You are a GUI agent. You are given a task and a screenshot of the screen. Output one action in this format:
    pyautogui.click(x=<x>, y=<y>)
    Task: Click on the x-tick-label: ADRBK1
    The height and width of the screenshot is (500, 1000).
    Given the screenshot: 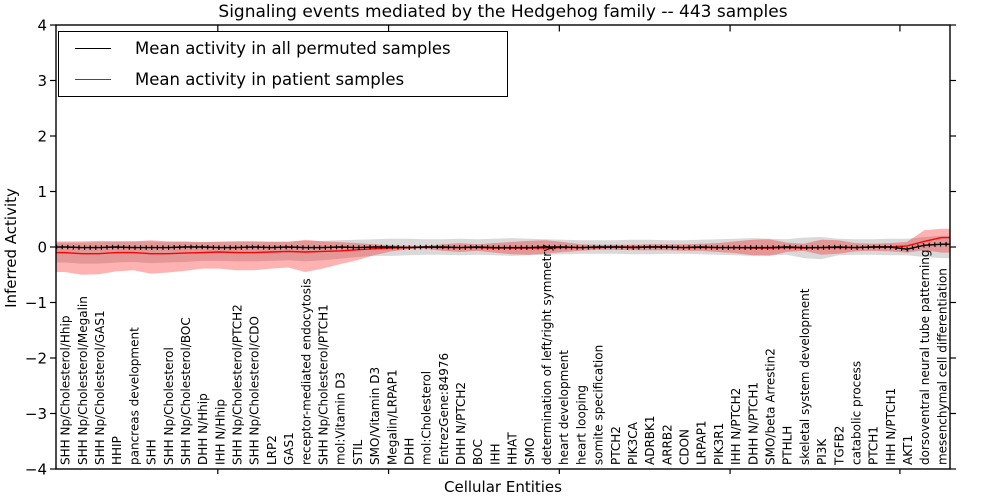 What is the action you would take?
    pyautogui.click(x=650, y=440)
    